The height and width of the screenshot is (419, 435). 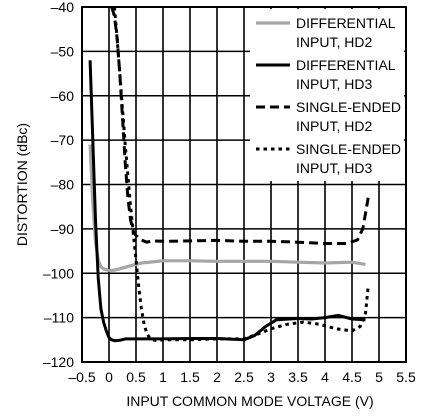 What do you see at coordinates (63, 7) in the screenshot?
I see `y-tick-label: –40` at bounding box center [63, 7].